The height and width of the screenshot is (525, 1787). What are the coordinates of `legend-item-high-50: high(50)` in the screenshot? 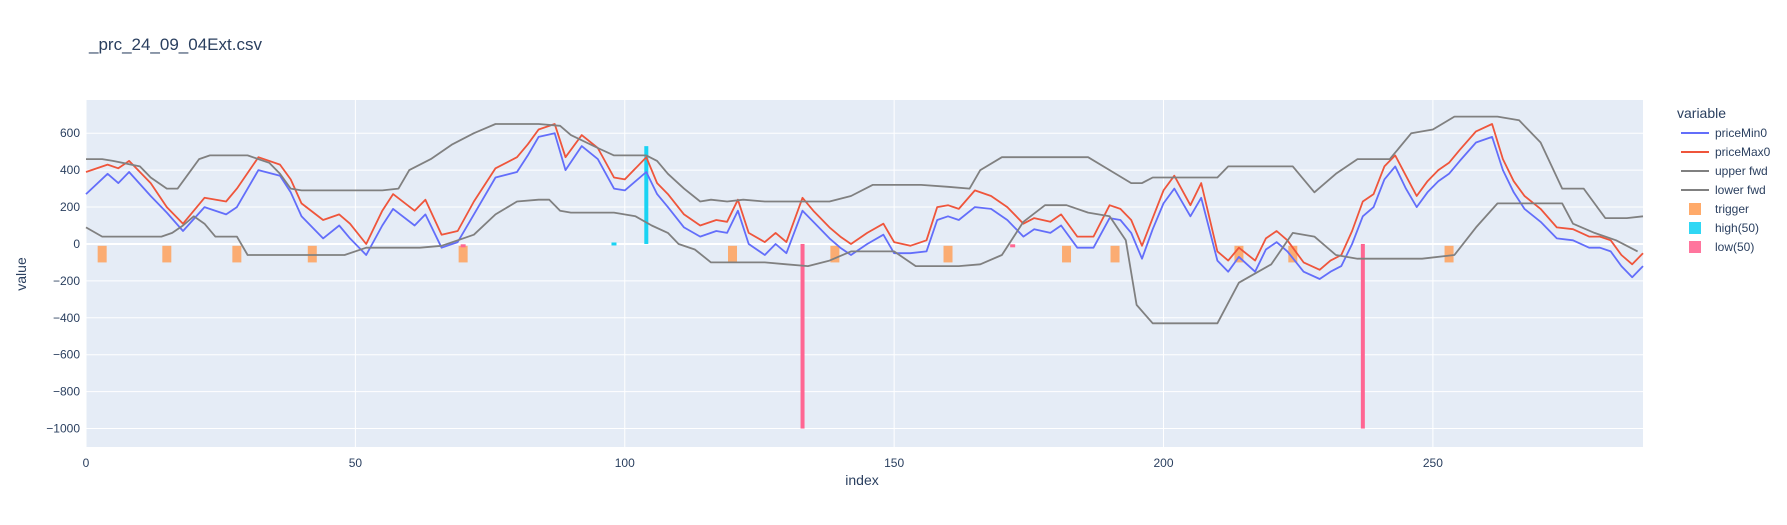 It's located at (1724, 228).